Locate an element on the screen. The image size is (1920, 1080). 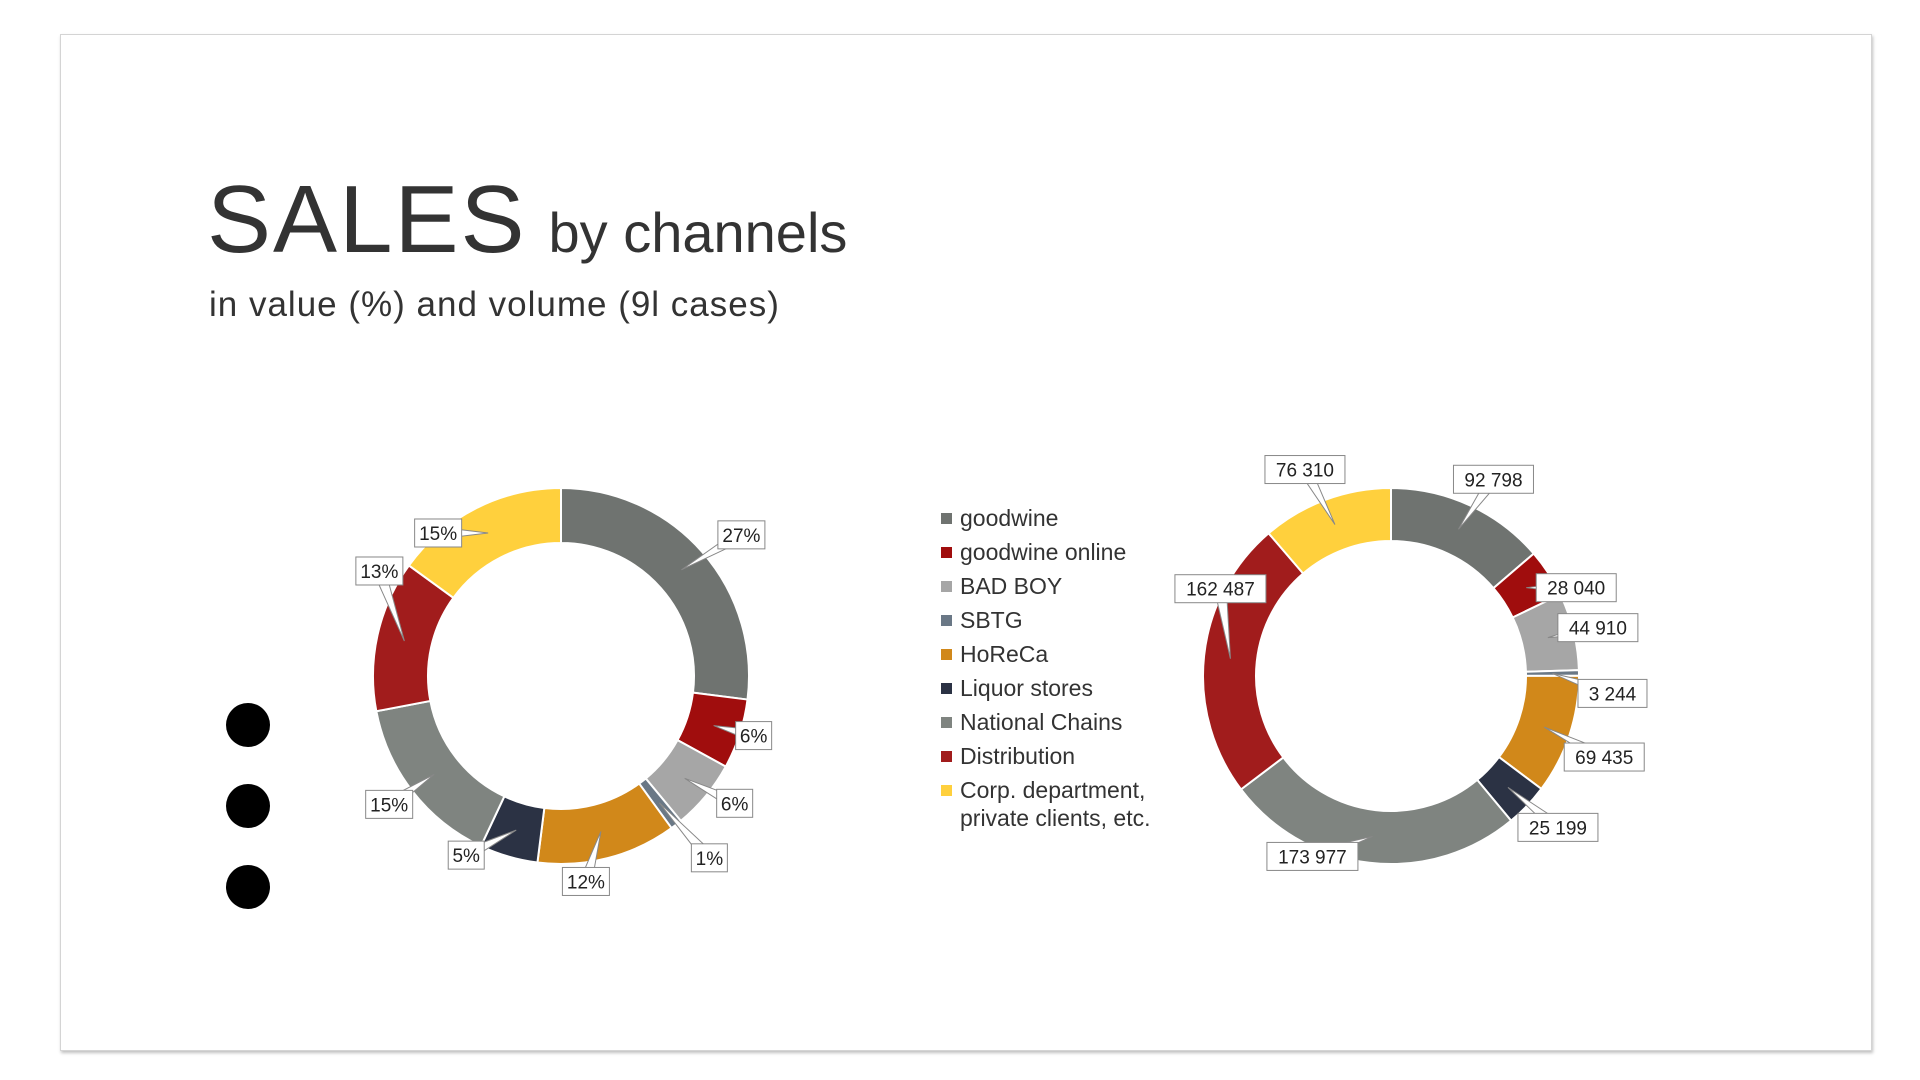
data-label: 92 798 is located at coordinates (1493, 497).